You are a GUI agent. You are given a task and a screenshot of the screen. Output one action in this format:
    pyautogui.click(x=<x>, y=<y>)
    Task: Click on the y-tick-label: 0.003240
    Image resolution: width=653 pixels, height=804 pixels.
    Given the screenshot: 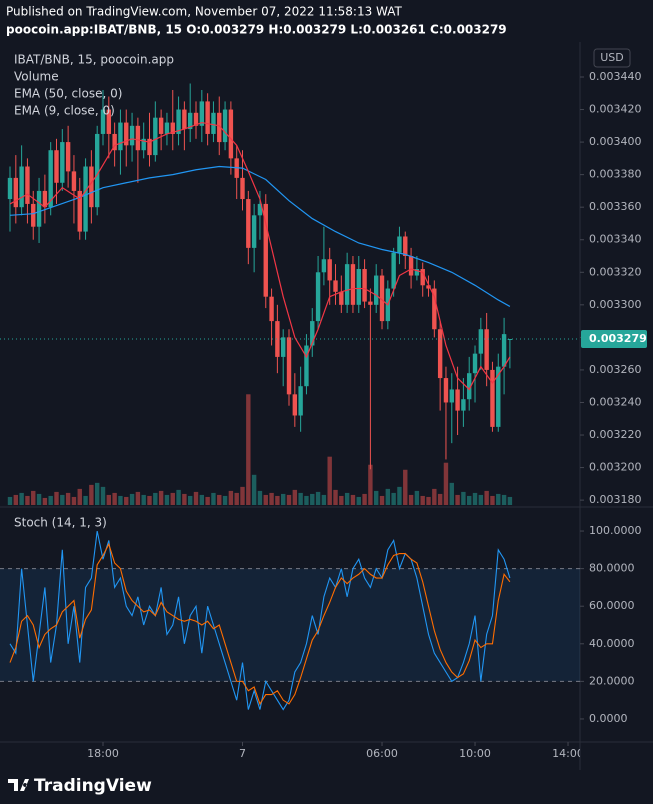 What is the action you would take?
    pyautogui.click(x=615, y=401)
    